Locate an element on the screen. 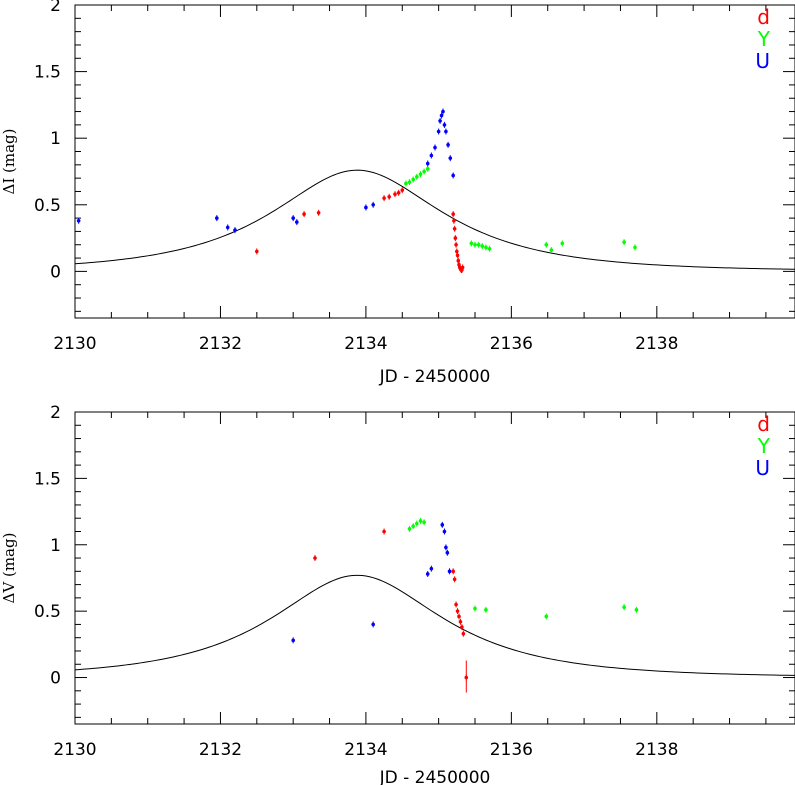  x-axis-label: JD - 2450000 is located at coordinates (435, 776).